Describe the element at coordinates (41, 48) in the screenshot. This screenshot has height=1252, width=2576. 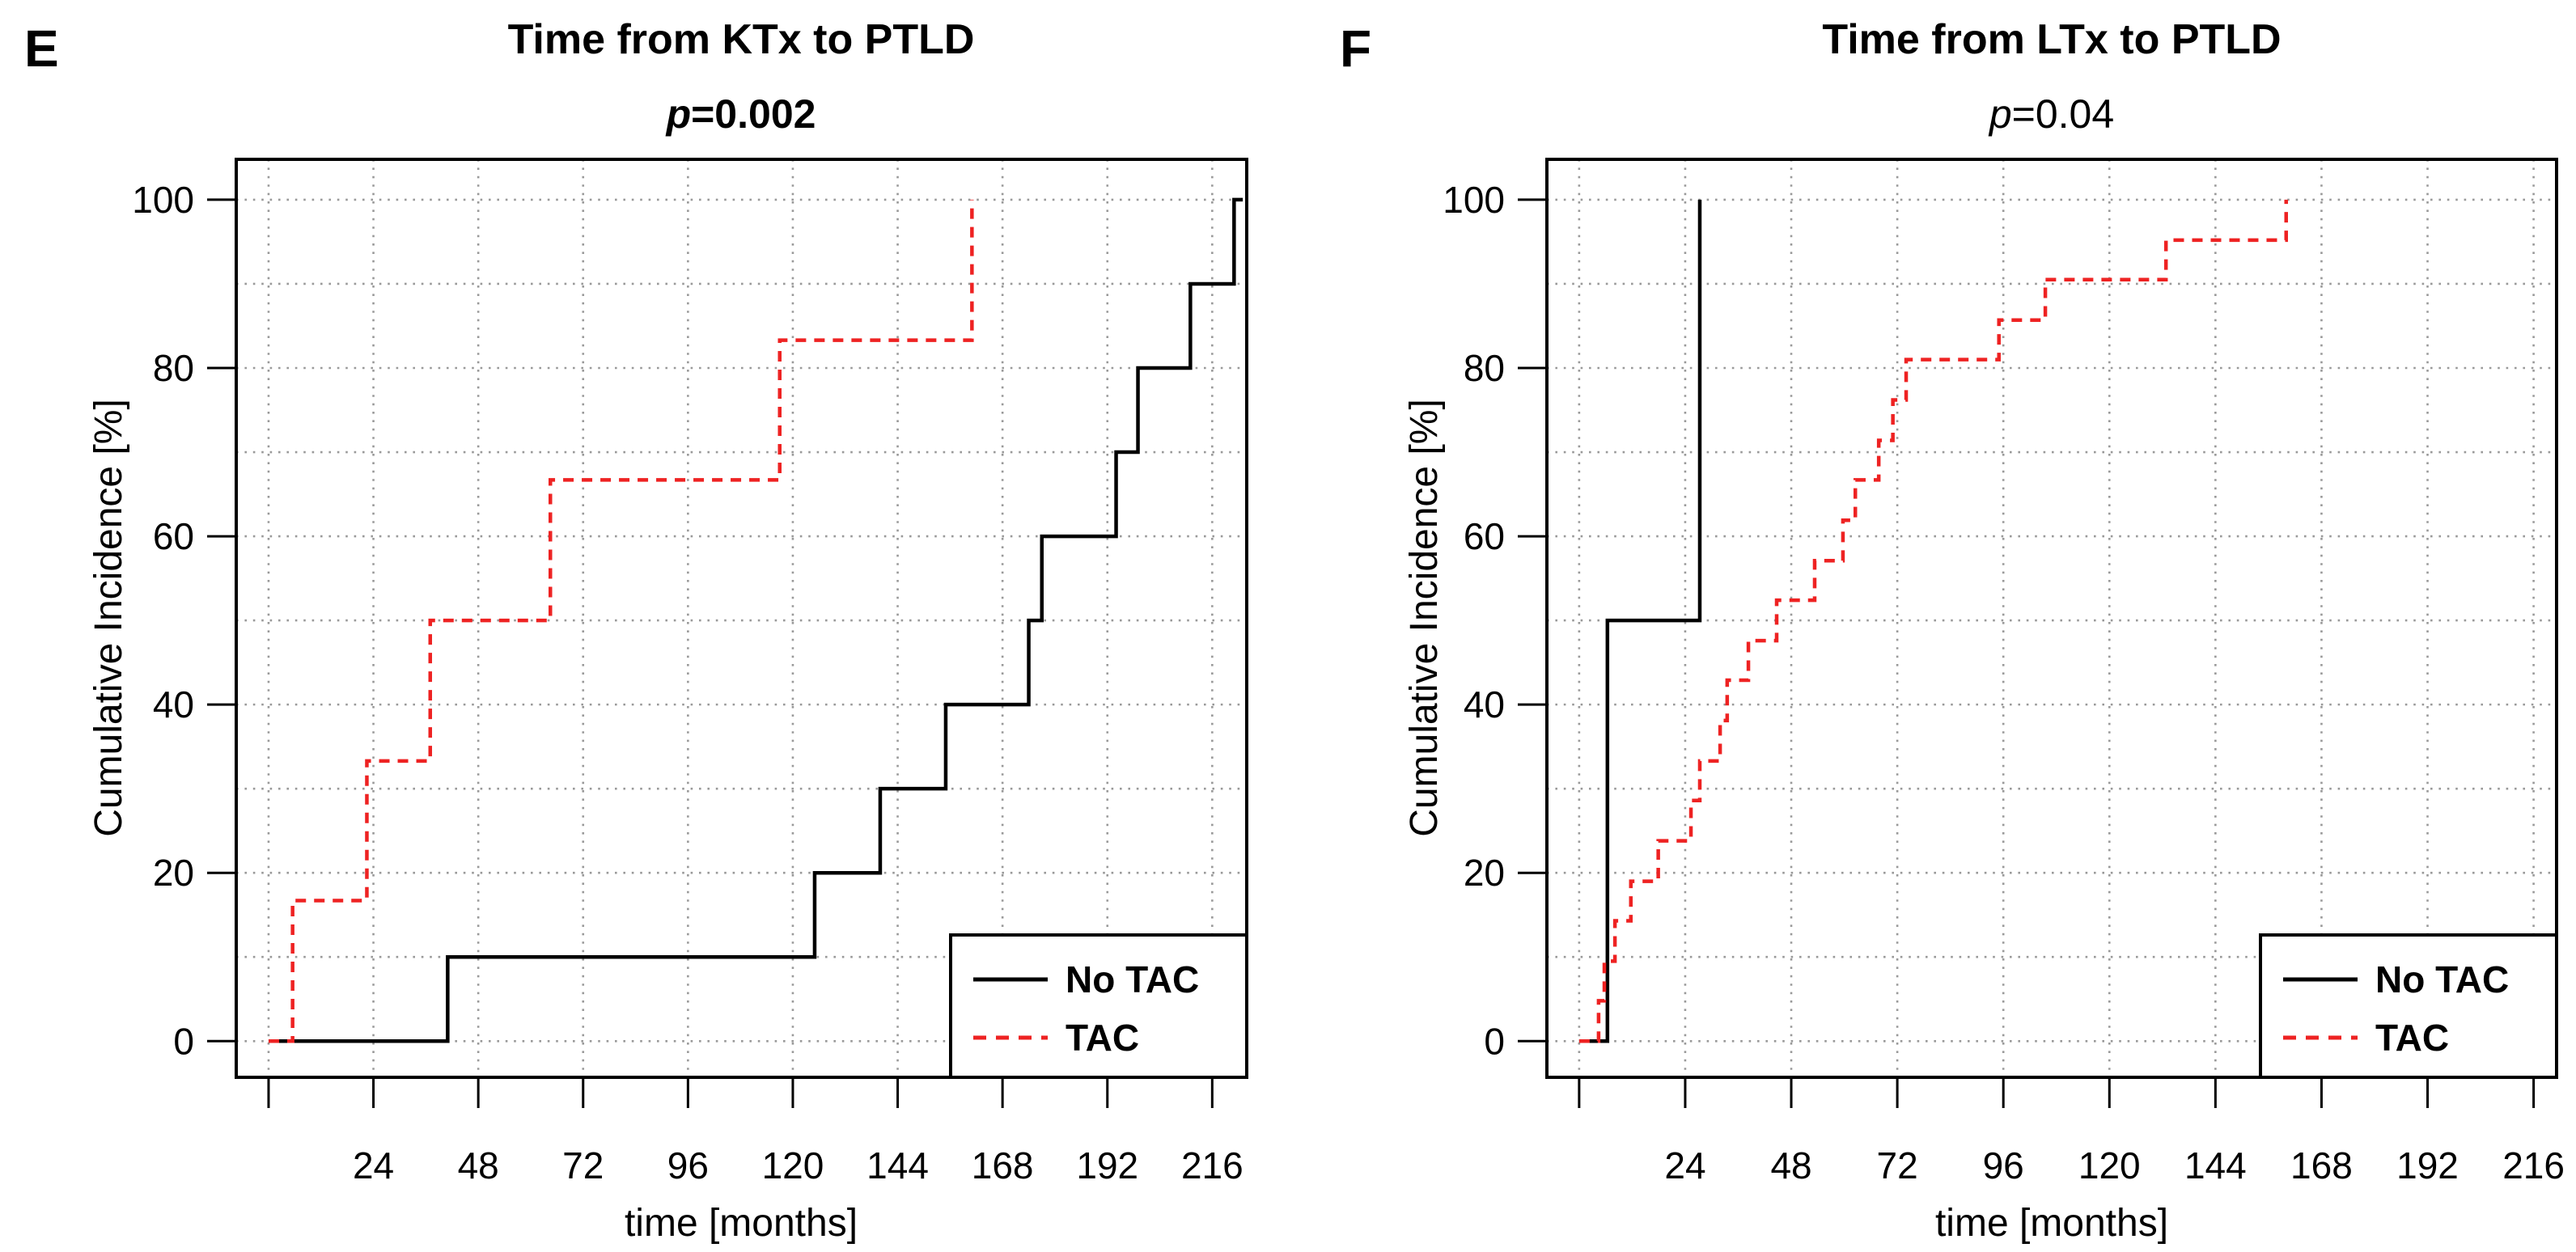
I see `panel-letter-e: E` at that location.